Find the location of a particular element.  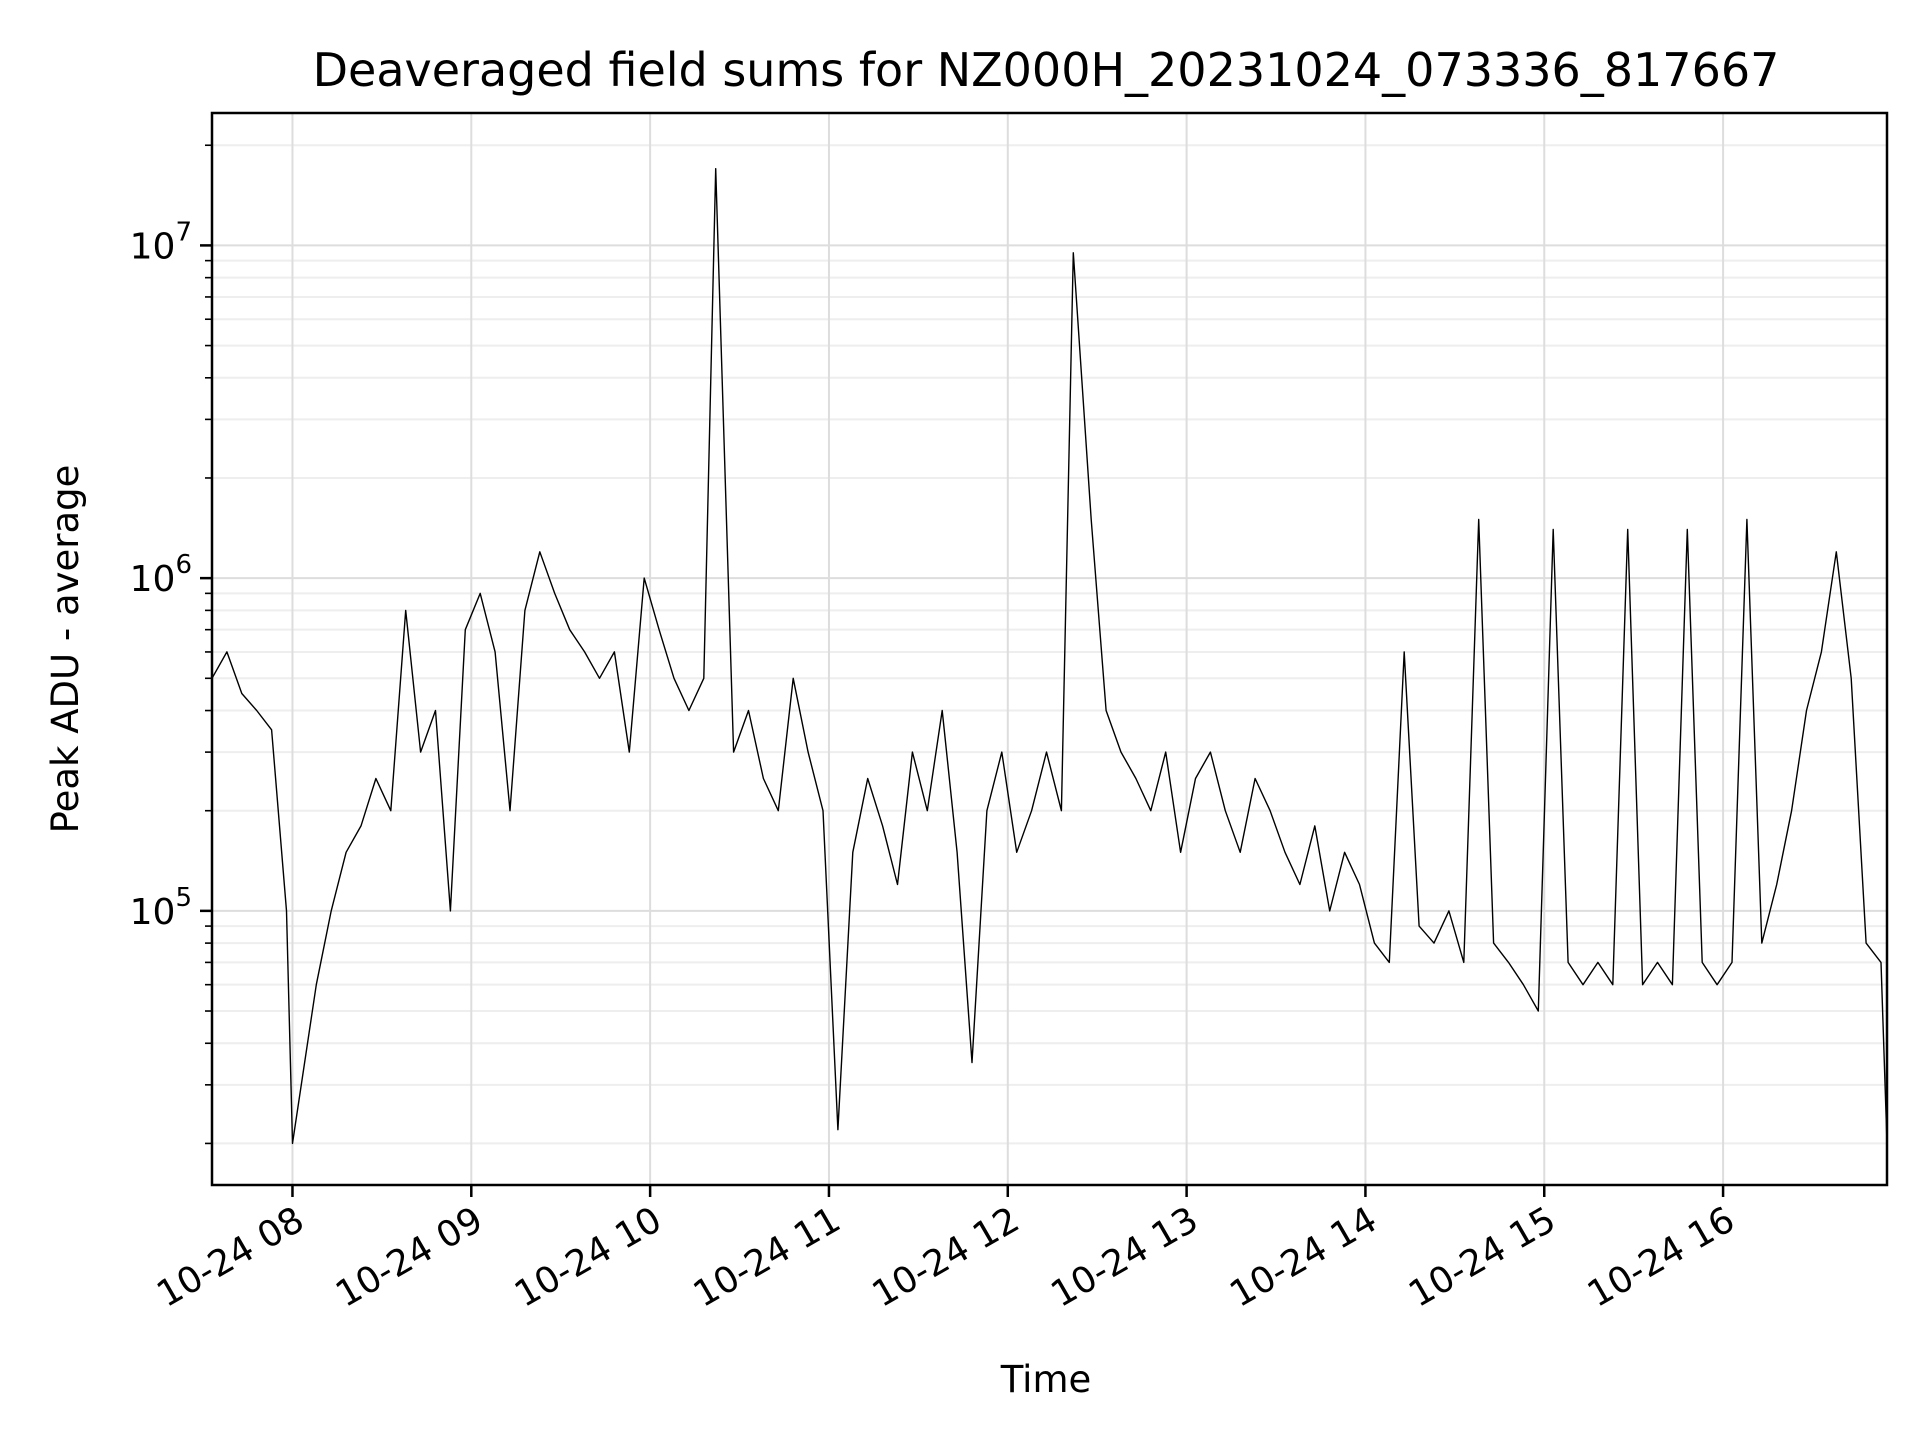

x-tick-label: 10-24 09 is located at coordinates (409, 1257).